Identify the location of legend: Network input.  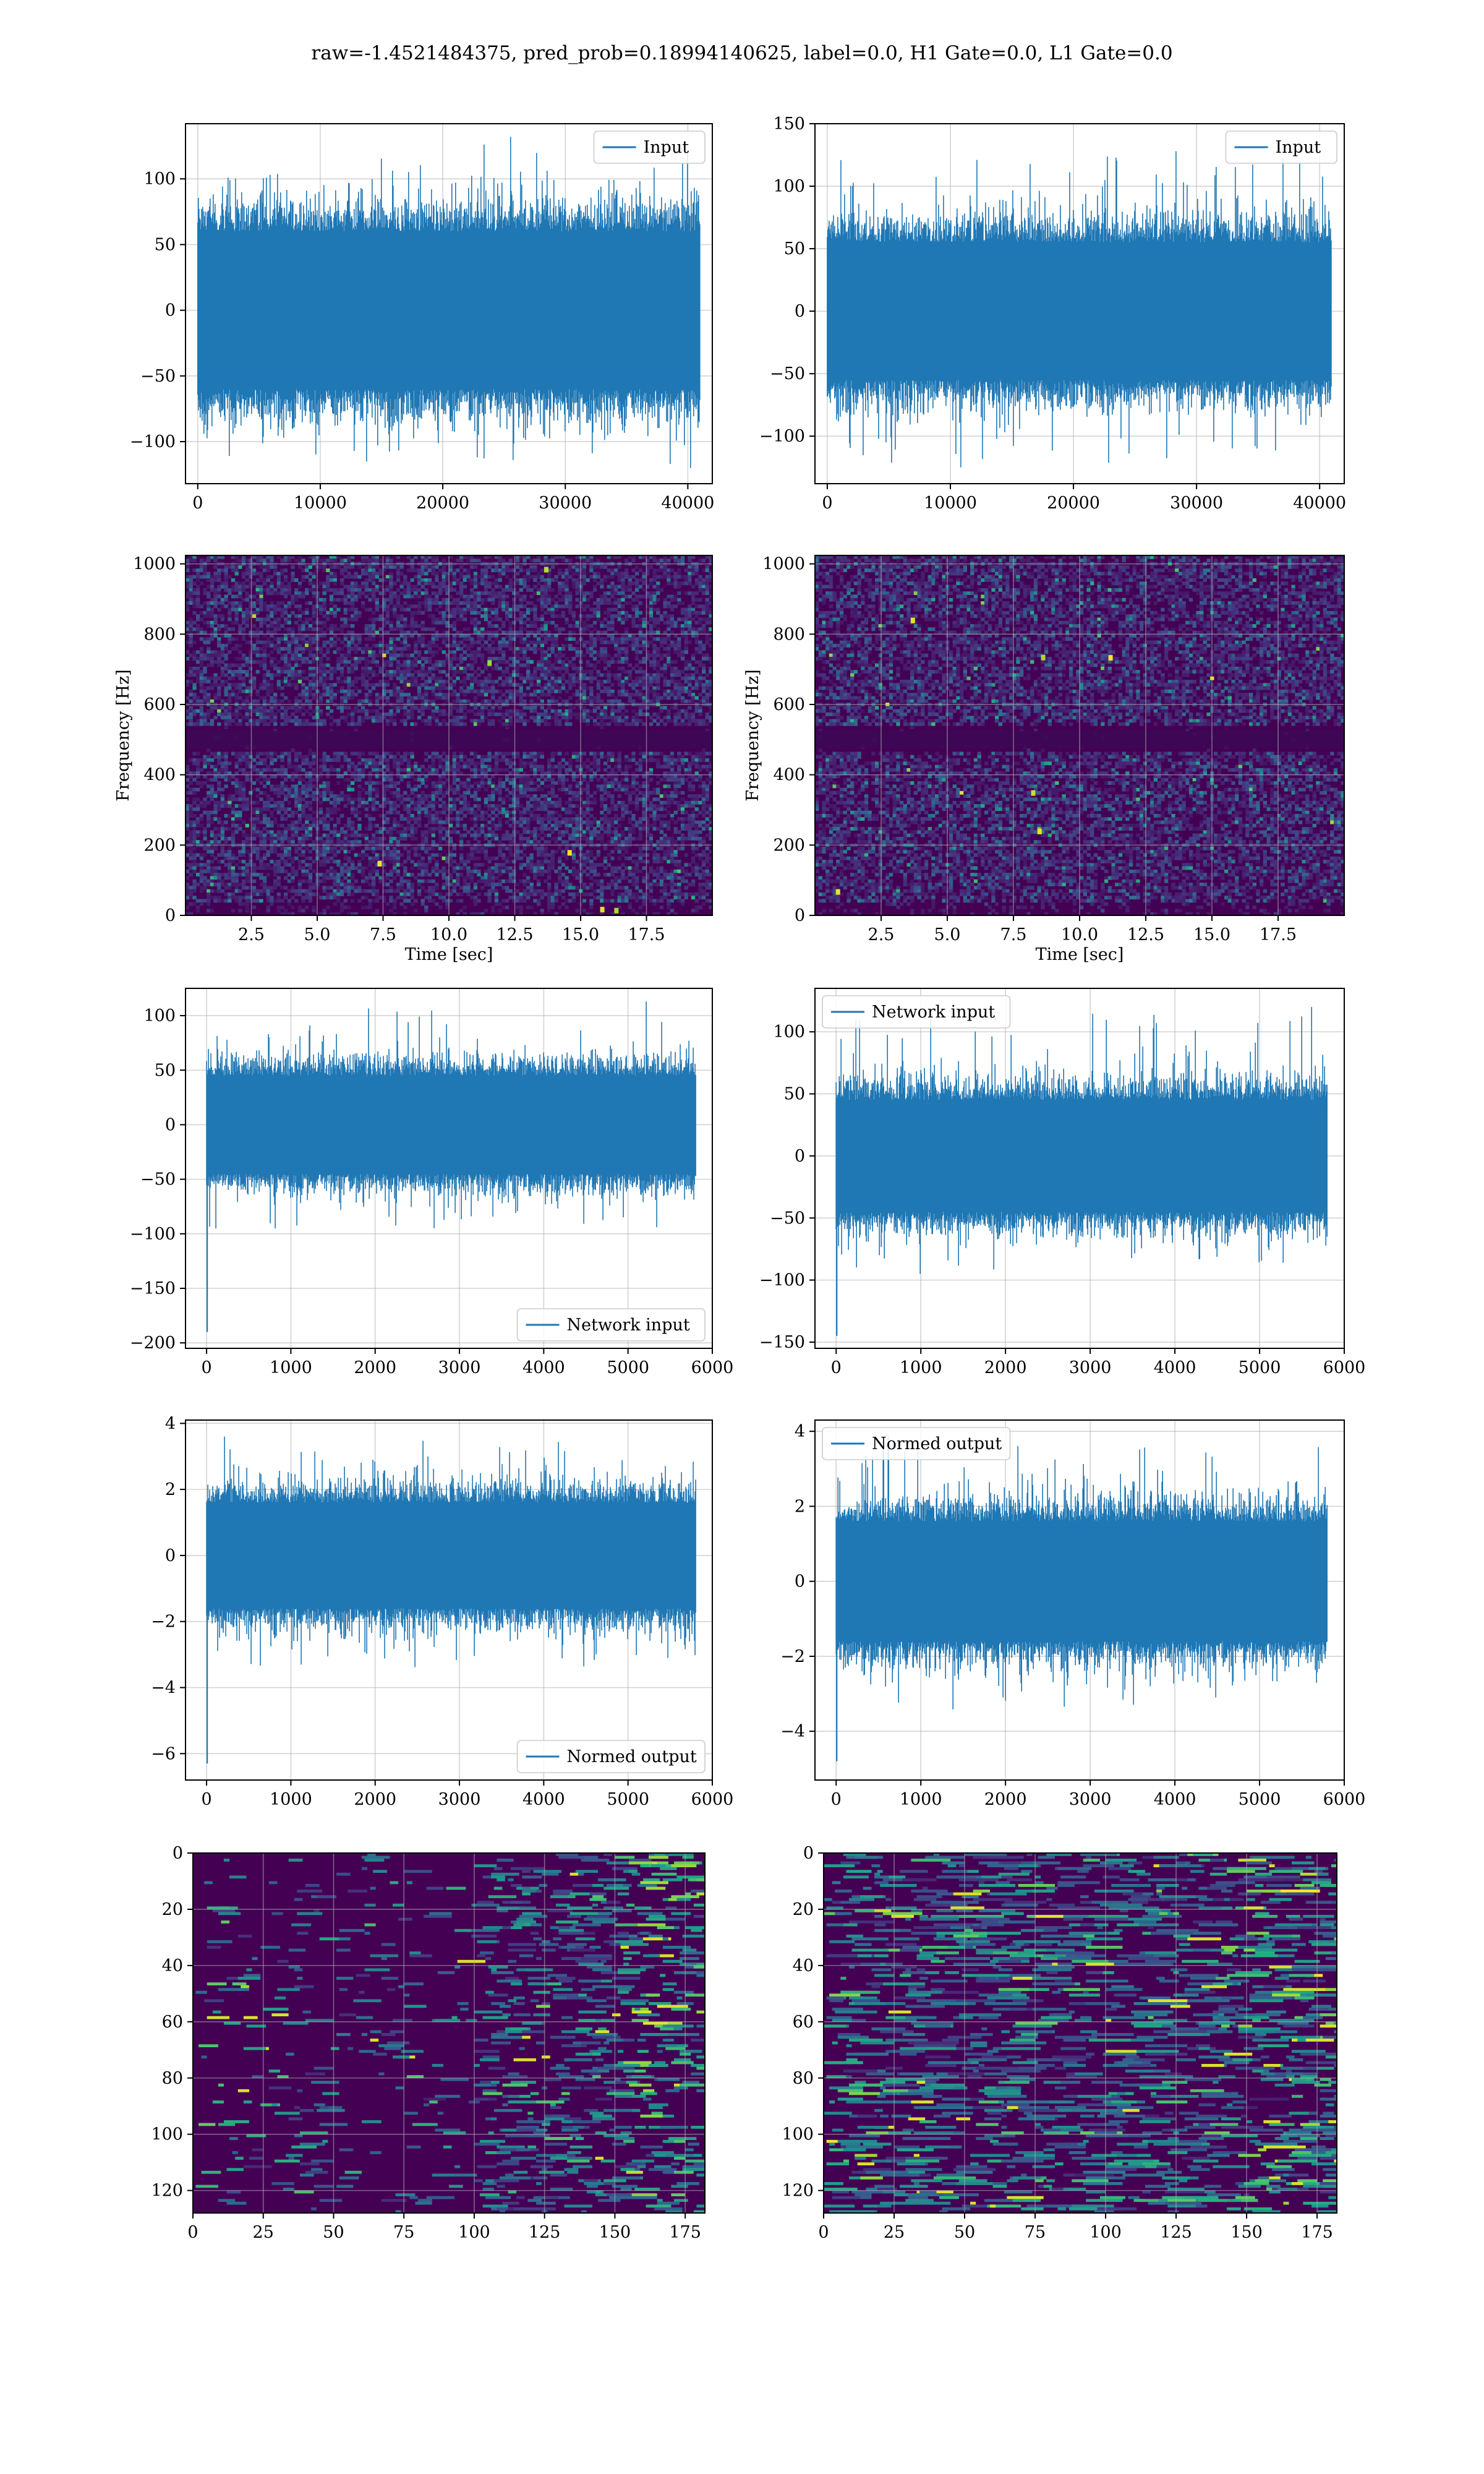
(916, 1012).